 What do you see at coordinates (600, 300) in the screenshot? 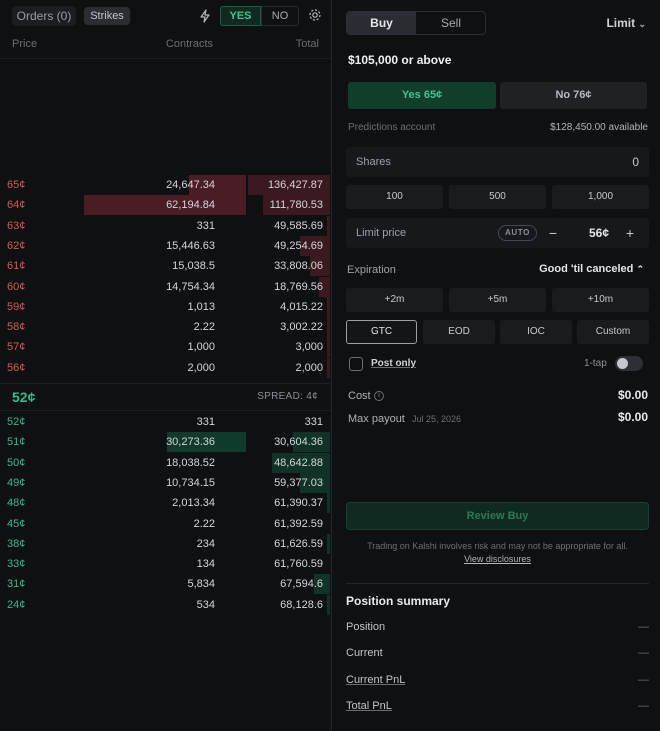
I see `time-10m-button: +10m` at bounding box center [600, 300].